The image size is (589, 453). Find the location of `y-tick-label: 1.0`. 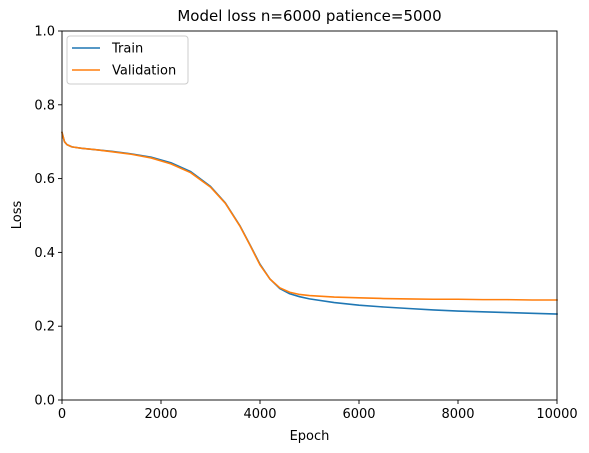

y-tick-label: 1.0 is located at coordinates (44, 32).